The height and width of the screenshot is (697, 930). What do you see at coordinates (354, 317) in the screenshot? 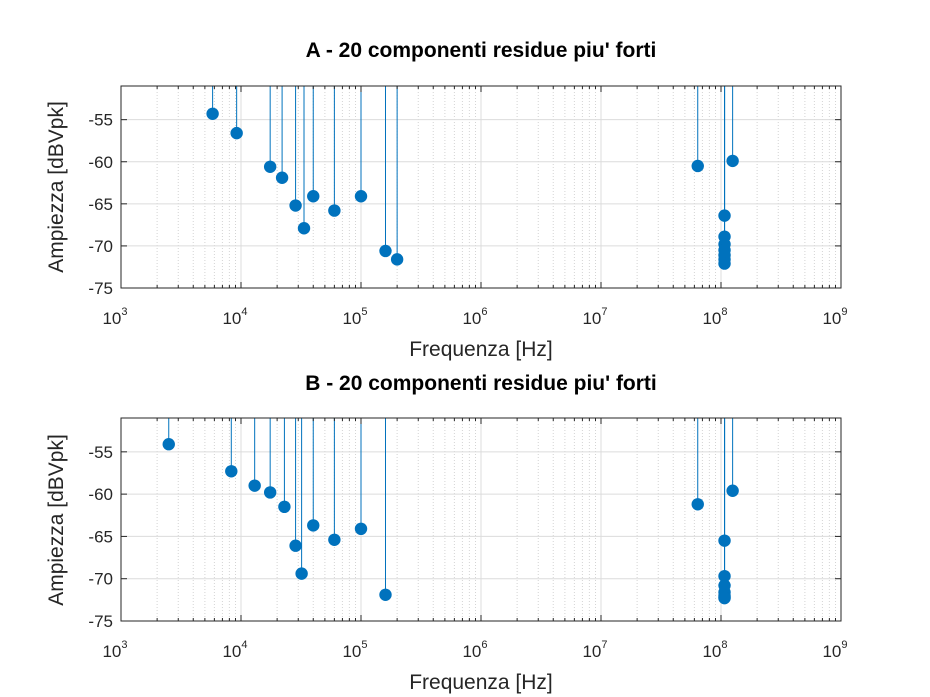
I see `chart-a-x-tick-label: 10⁵` at bounding box center [354, 317].